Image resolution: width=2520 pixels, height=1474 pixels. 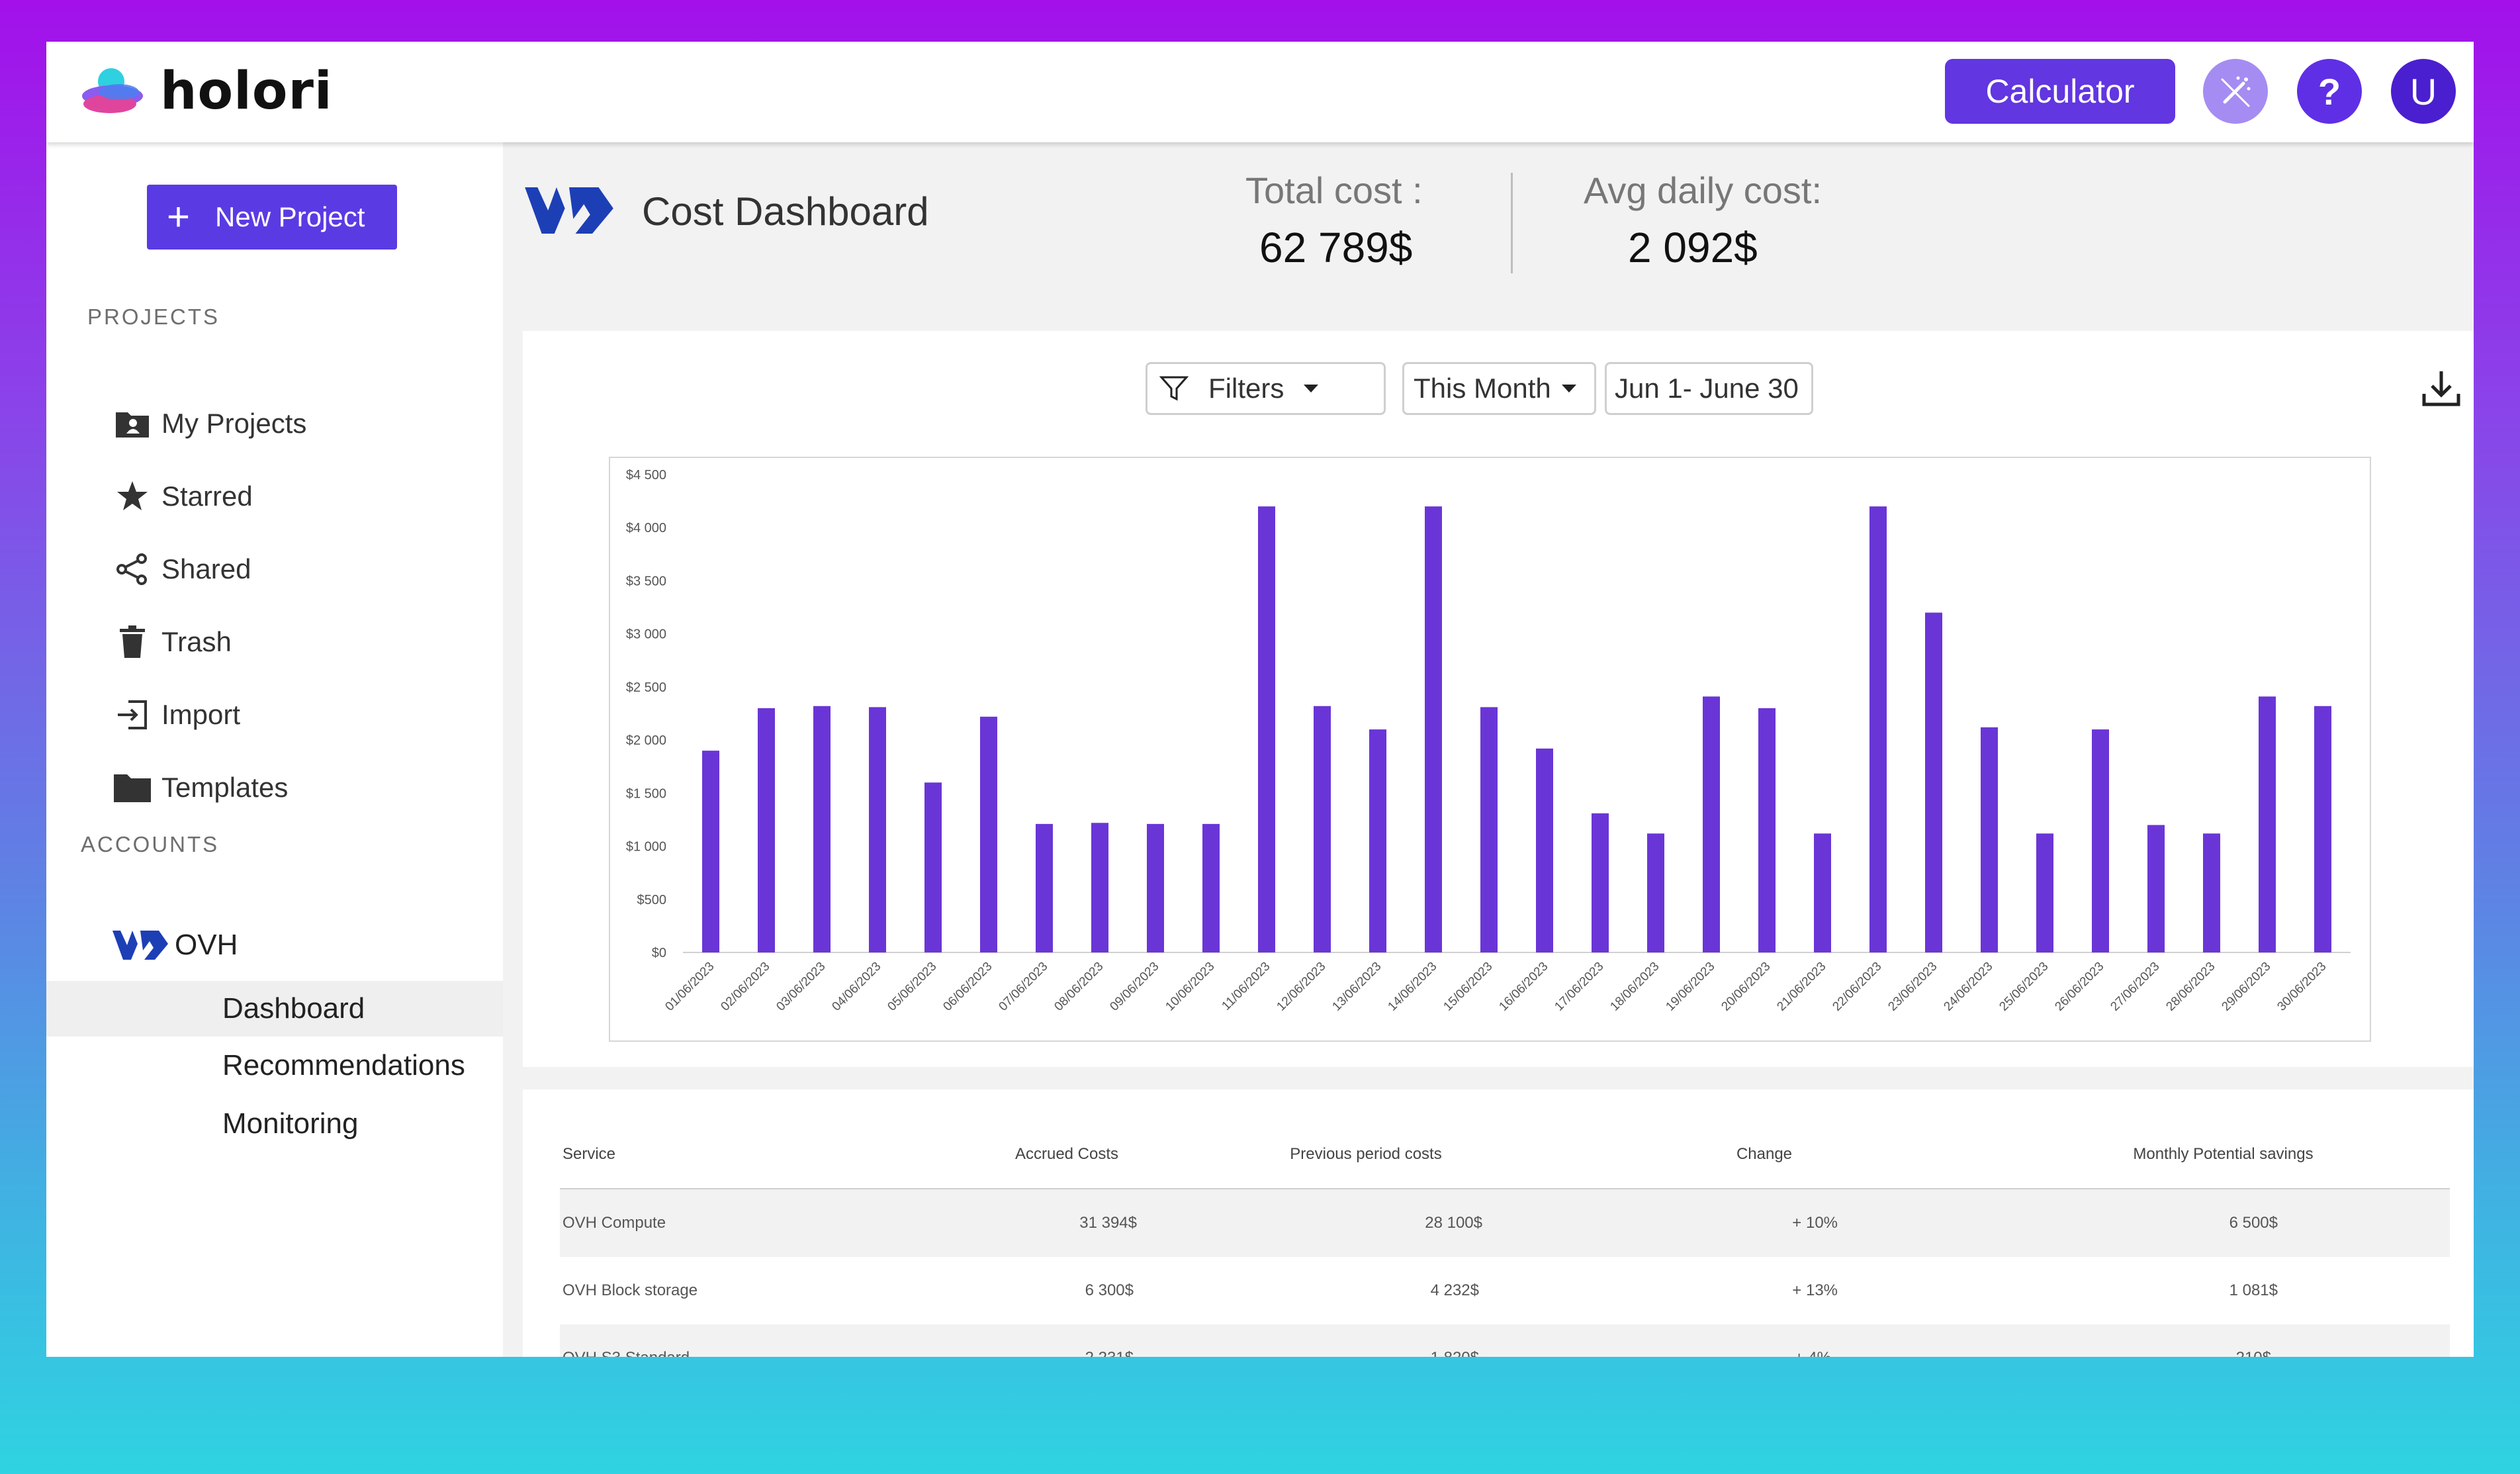 I want to click on cell-savings: 1 081$, so click(x=2253, y=1290).